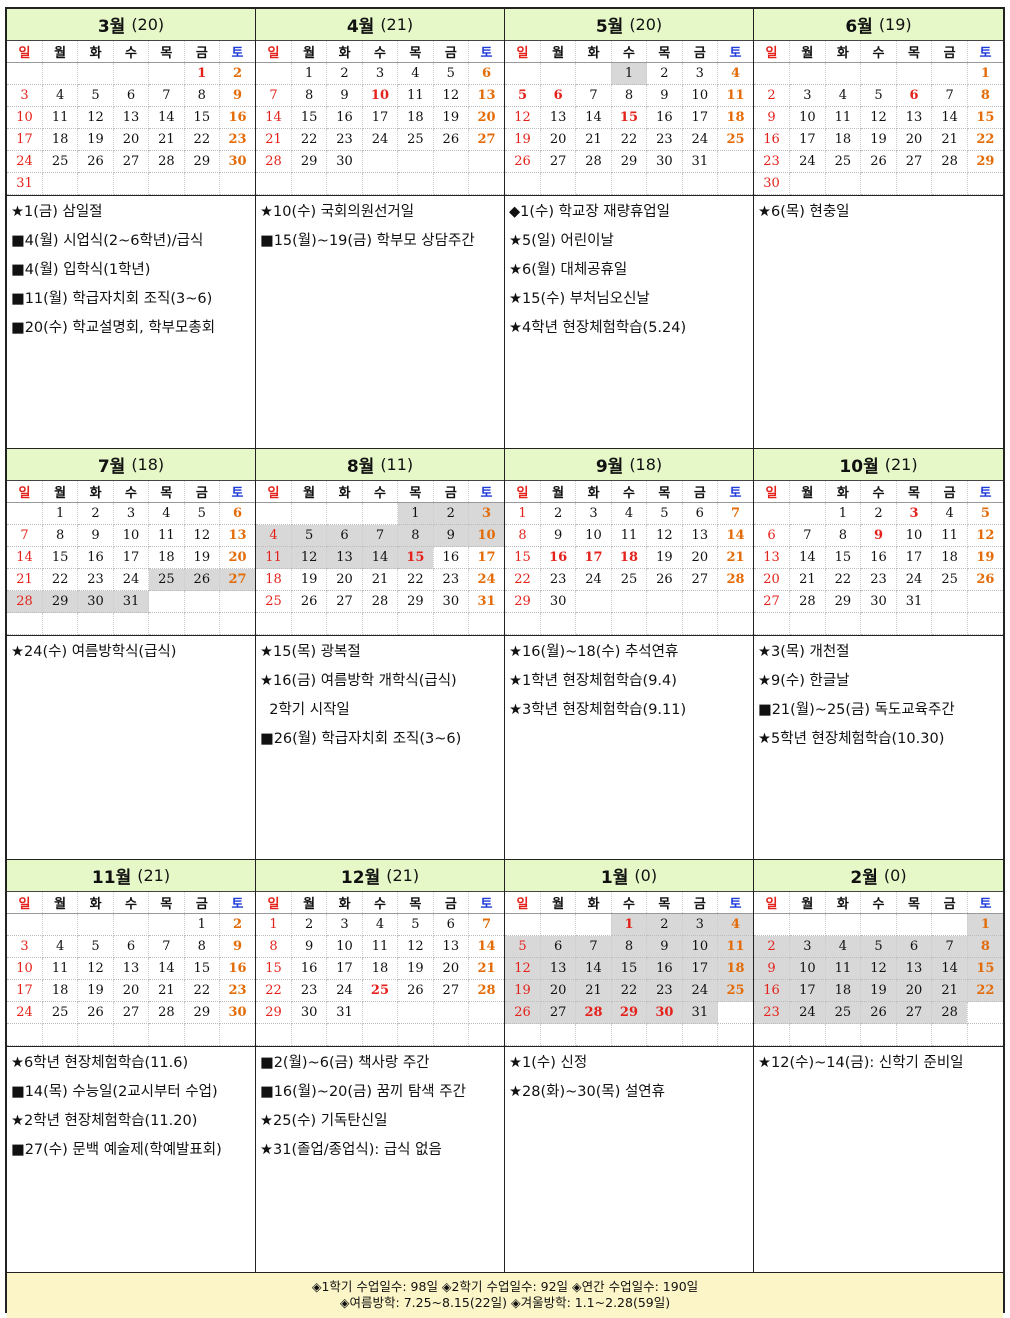  Describe the element at coordinates (878, 601) in the screenshot. I see `week-row: 27 28 29 30 31` at that location.